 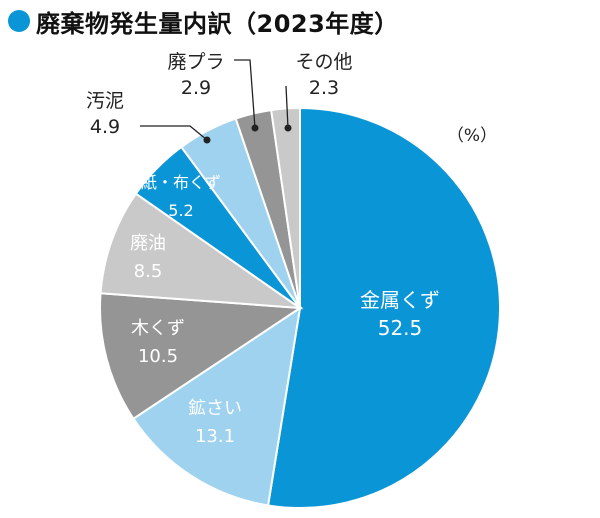 I want to click on slice-label-sludge: 汚泥, so click(x=105, y=101).